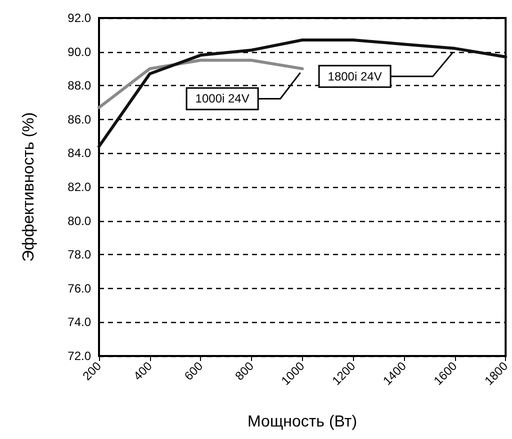  What do you see at coordinates (303, 422) in the screenshot?
I see `x-axis-title: Мощность (Вт)` at bounding box center [303, 422].